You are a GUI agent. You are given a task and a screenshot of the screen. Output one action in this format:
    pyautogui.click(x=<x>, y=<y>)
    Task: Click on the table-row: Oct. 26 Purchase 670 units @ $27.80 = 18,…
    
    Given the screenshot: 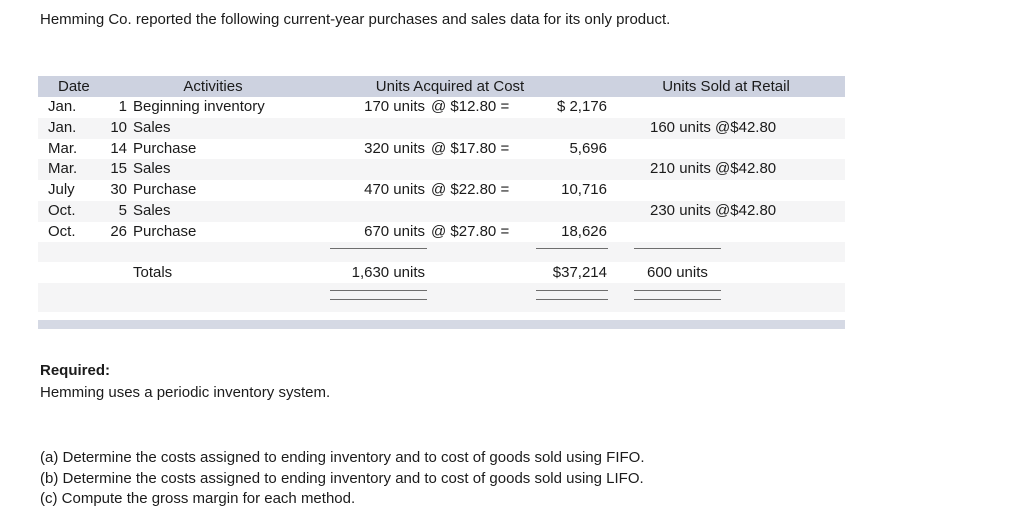 What is the action you would take?
    pyautogui.click(x=441, y=232)
    